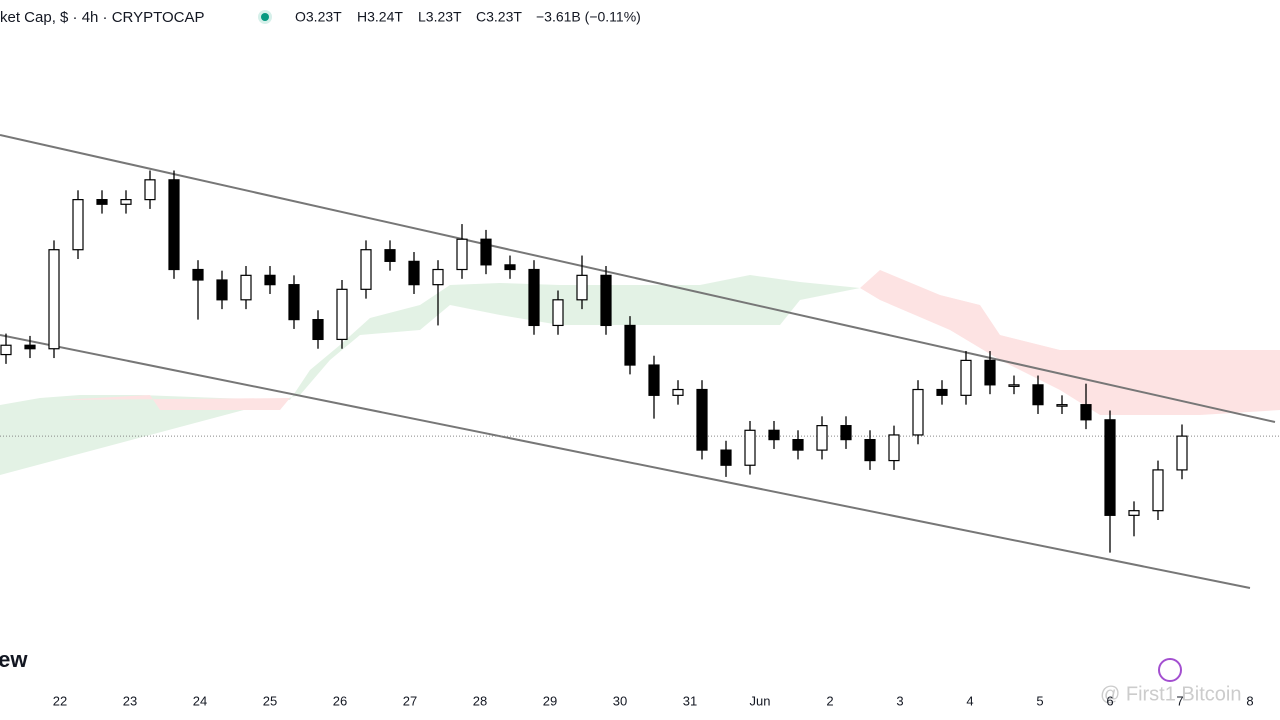  What do you see at coordinates (760, 700) in the screenshot?
I see `x-tick-label: Jun` at bounding box center [760, 700].